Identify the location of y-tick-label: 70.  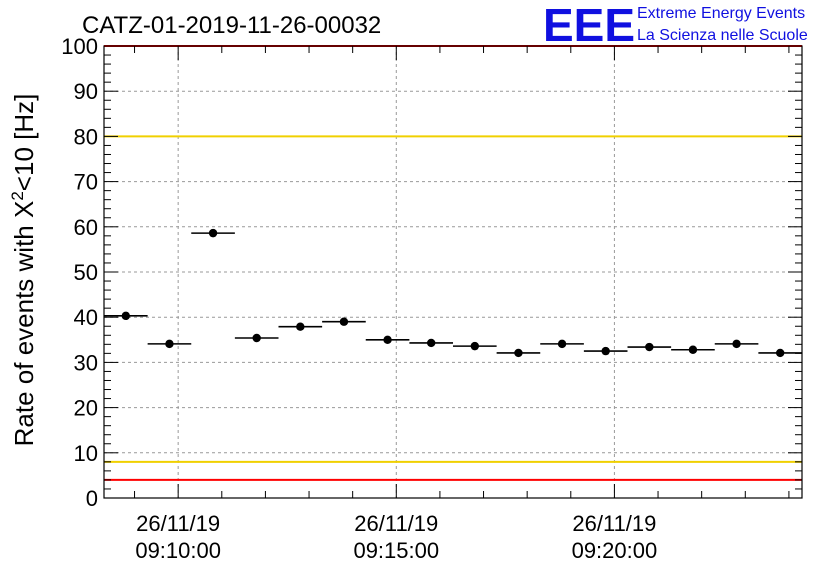
(86, 182).